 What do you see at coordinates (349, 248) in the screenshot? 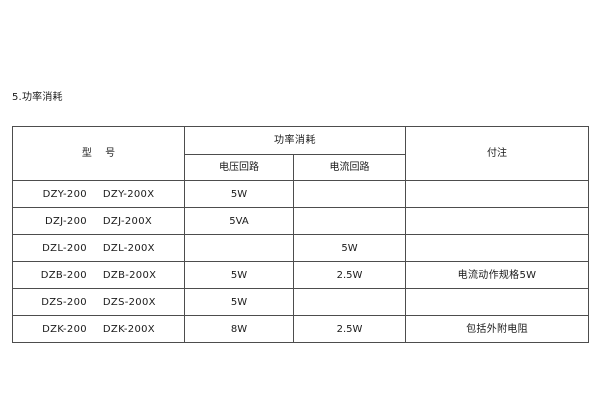
I see `cell-current-circuit: 5W` at bounding box center [349, 248].